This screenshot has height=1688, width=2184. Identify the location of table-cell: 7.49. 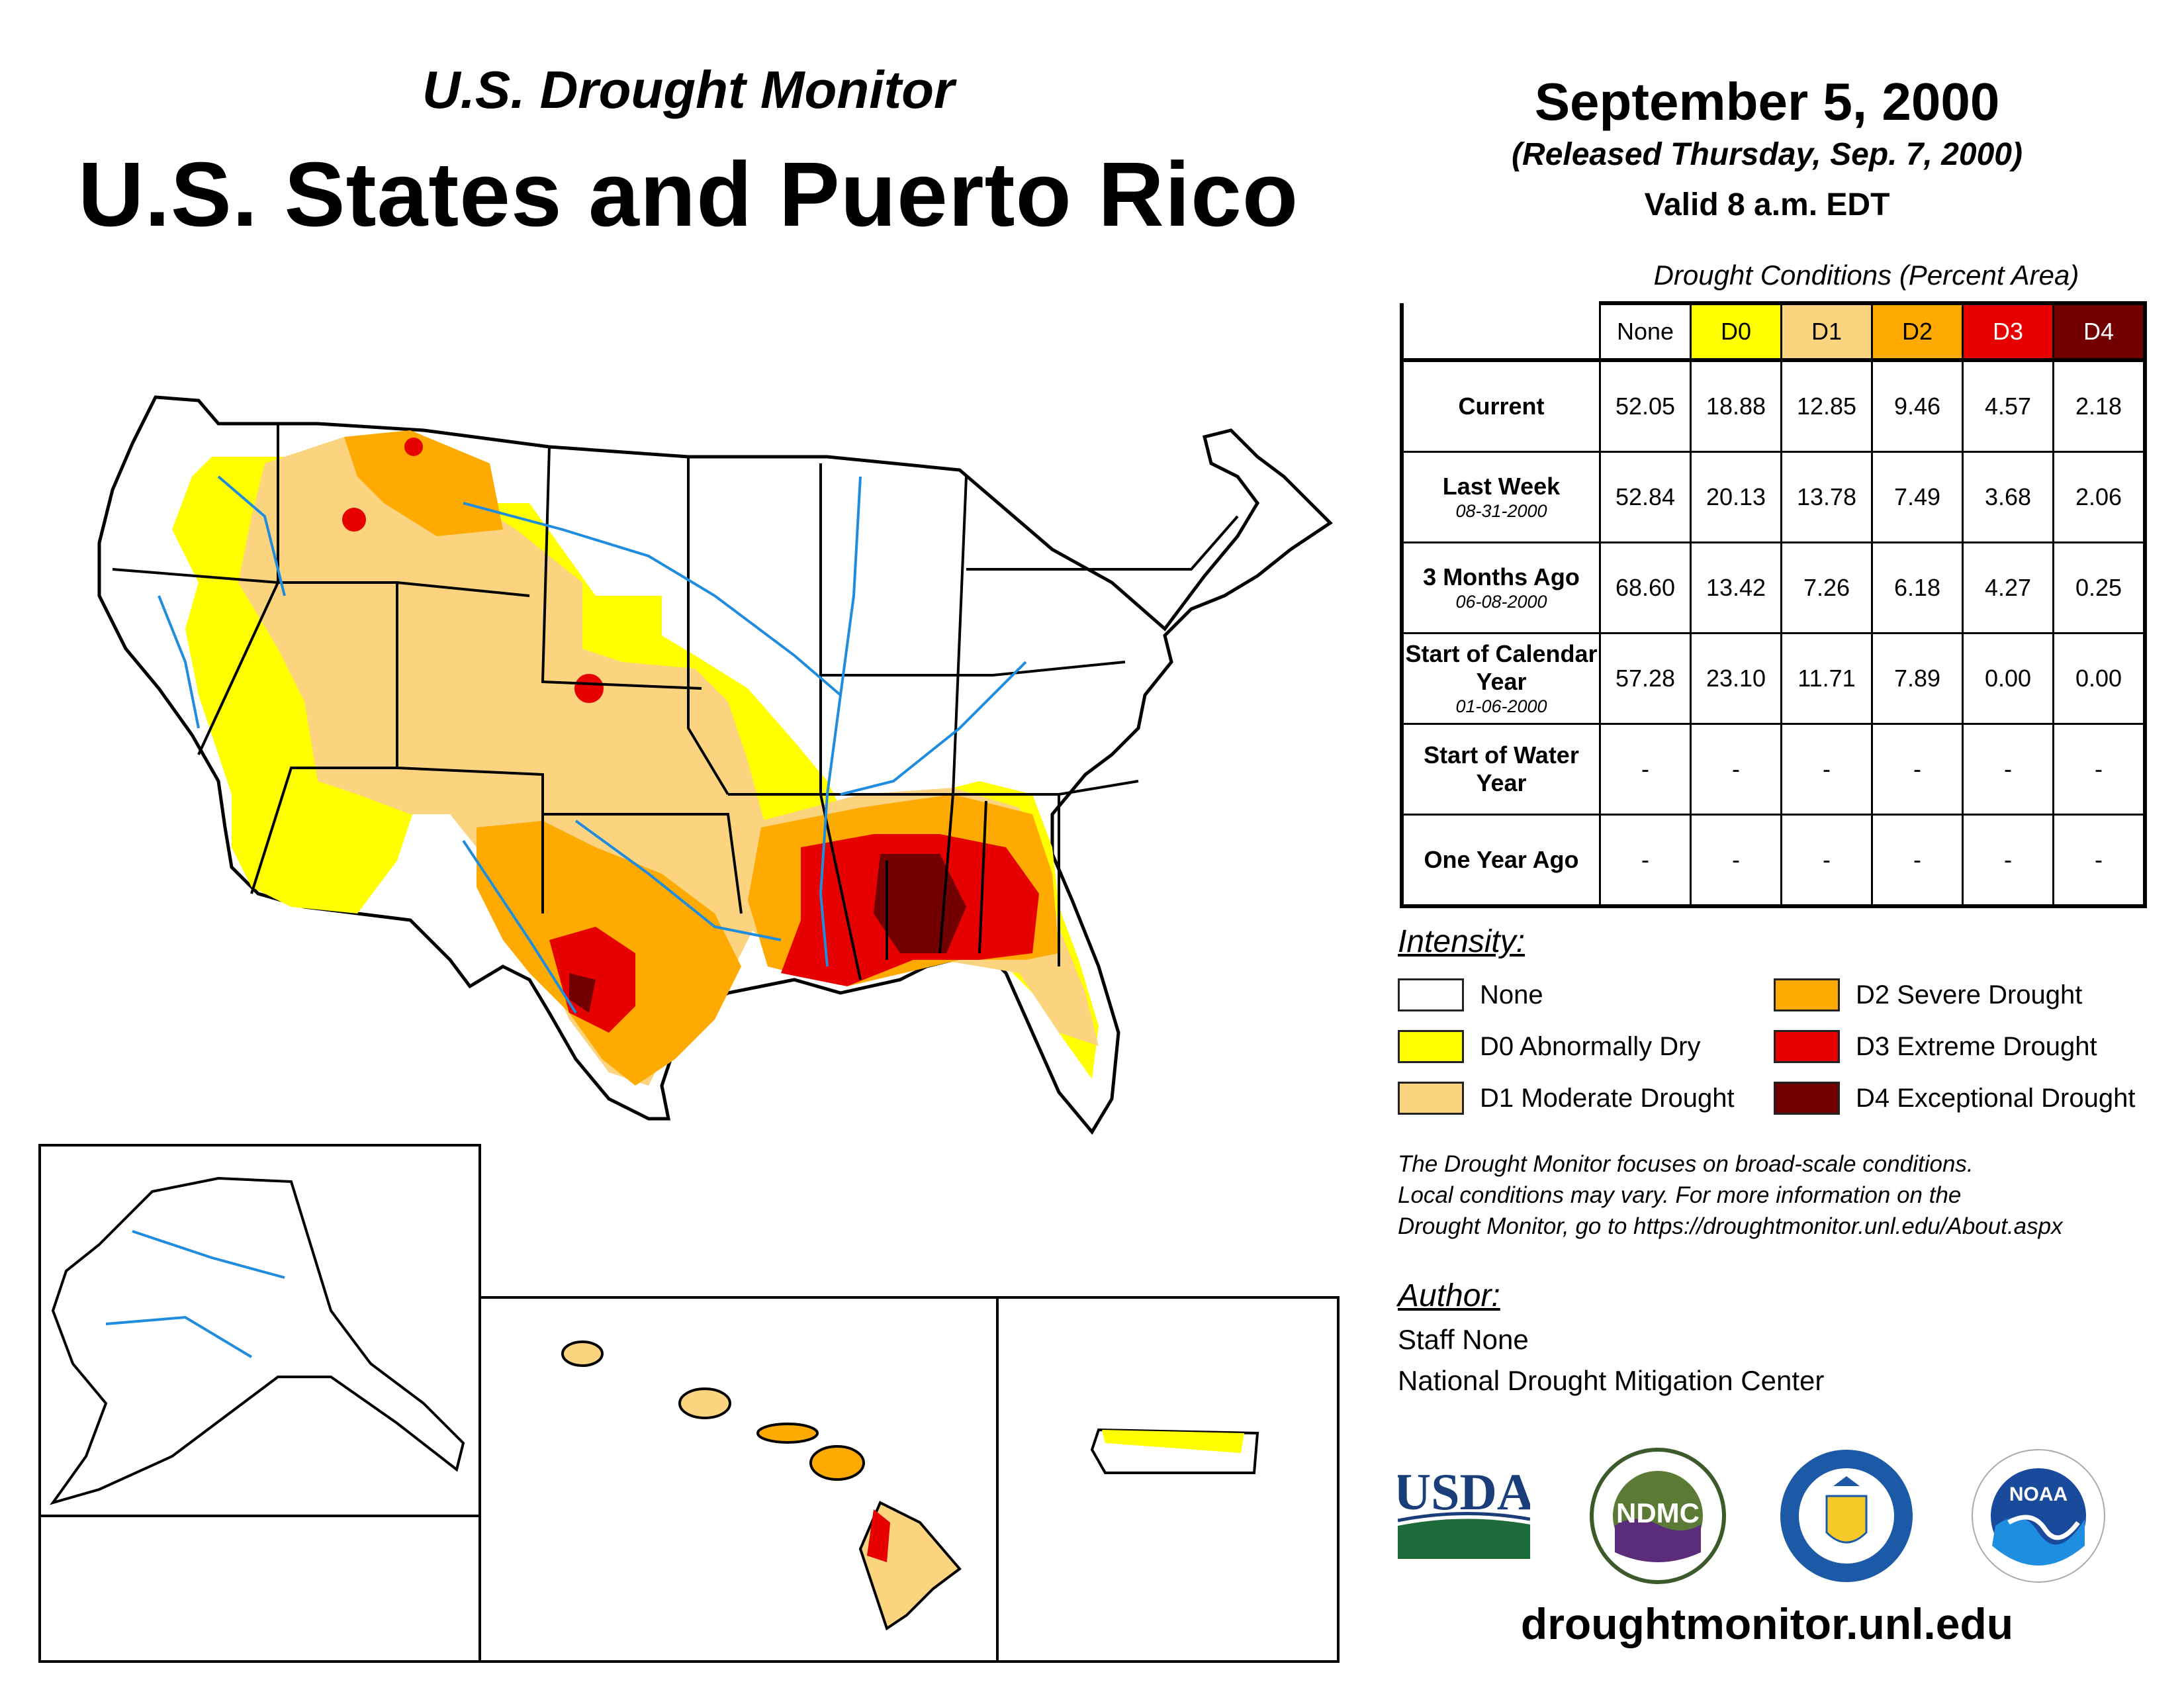
(1917, 497).